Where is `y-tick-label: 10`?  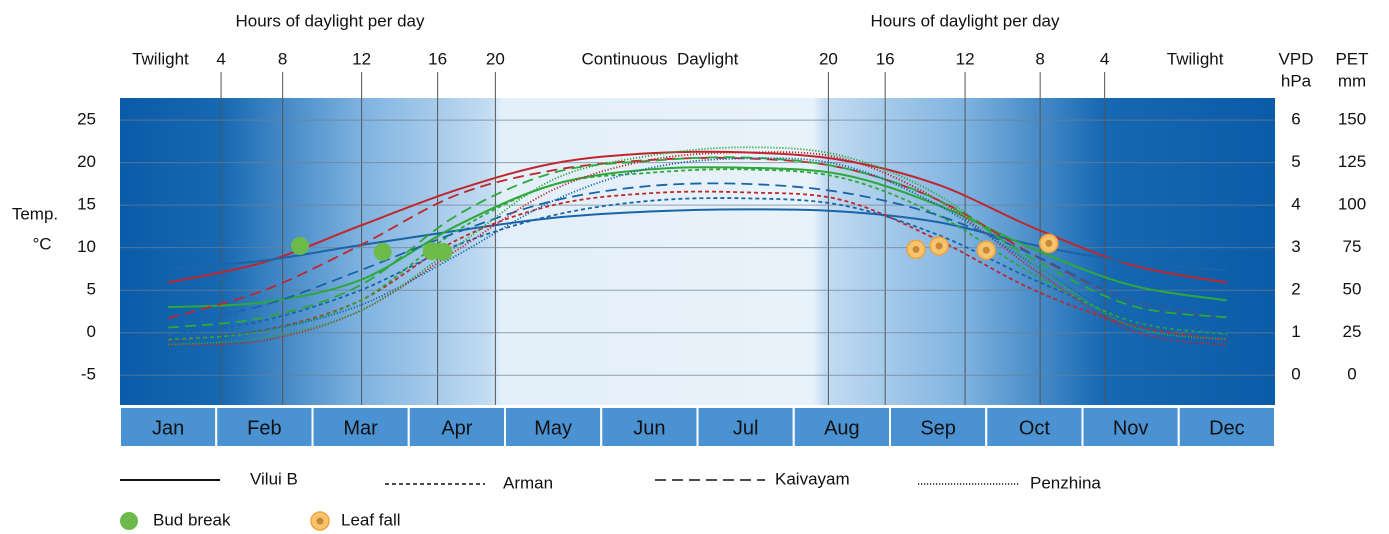 y-tick-label: 10 is located at coordinates (86, 246).